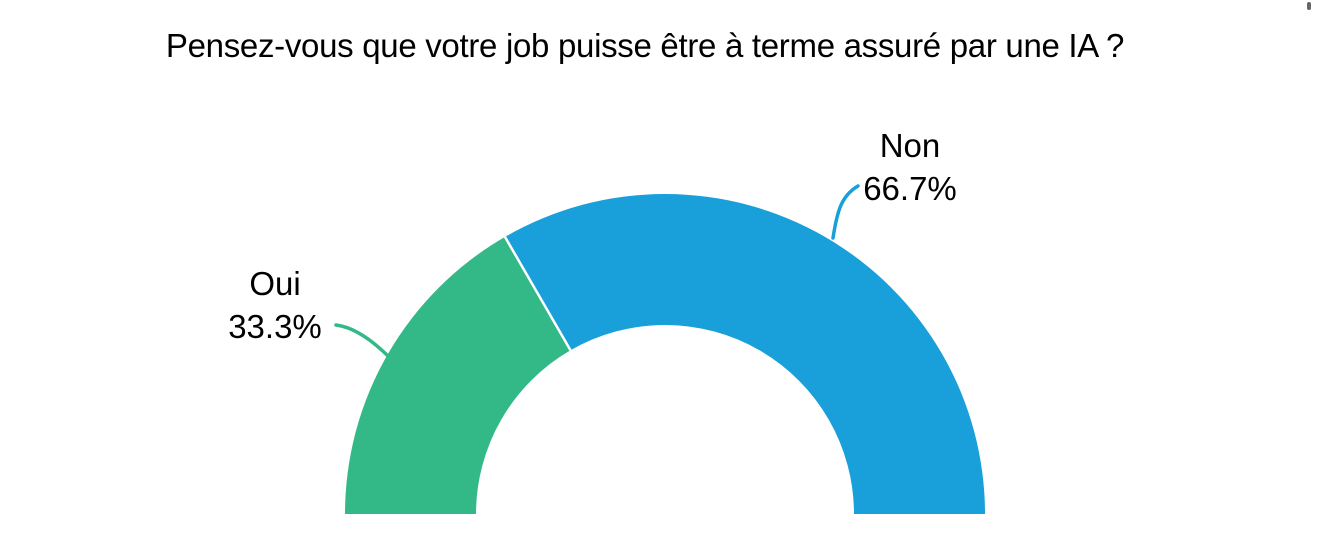 The height and width of the screenshot is (535, 1332). I want to click on slice-label-non: Non 66.7%, so click(910, 167).